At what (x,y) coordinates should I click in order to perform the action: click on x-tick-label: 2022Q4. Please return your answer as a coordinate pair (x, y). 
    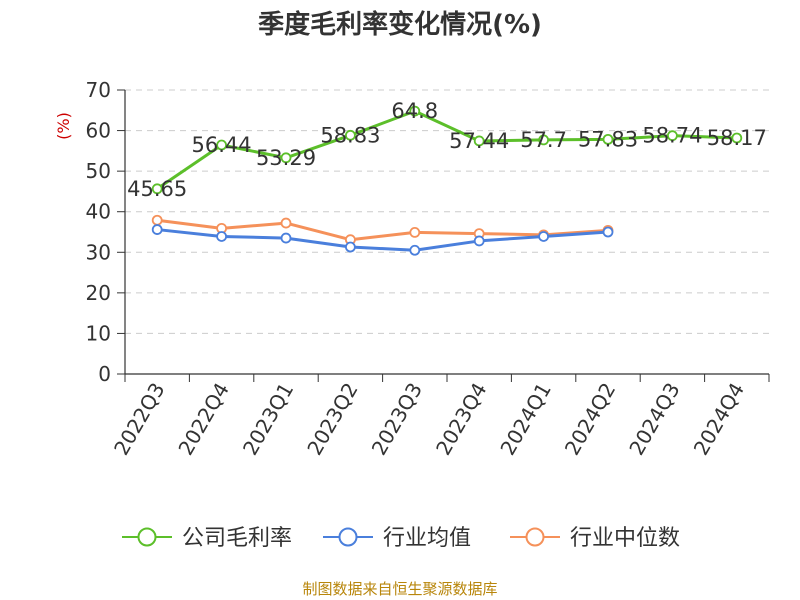
    Looking at the image, I should click on (203, 419).